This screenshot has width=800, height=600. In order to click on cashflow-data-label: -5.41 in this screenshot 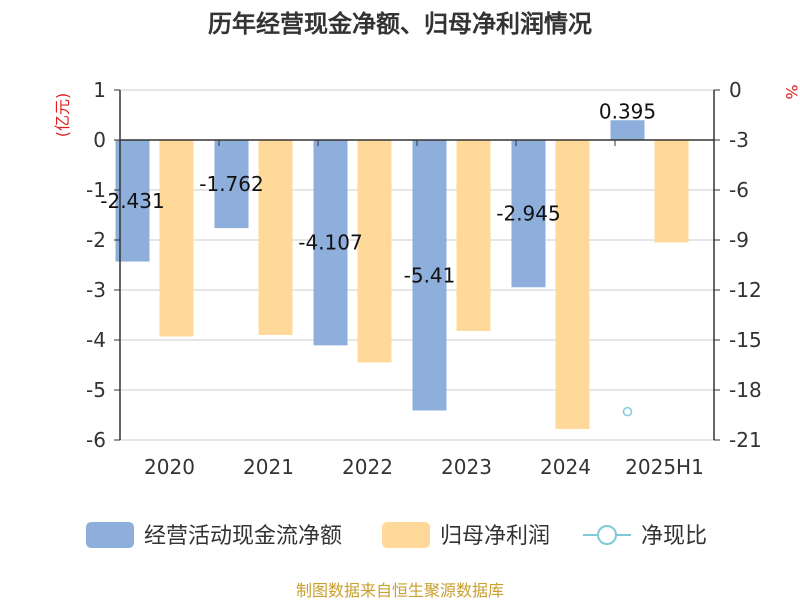, I will do `click(430, 275)`.